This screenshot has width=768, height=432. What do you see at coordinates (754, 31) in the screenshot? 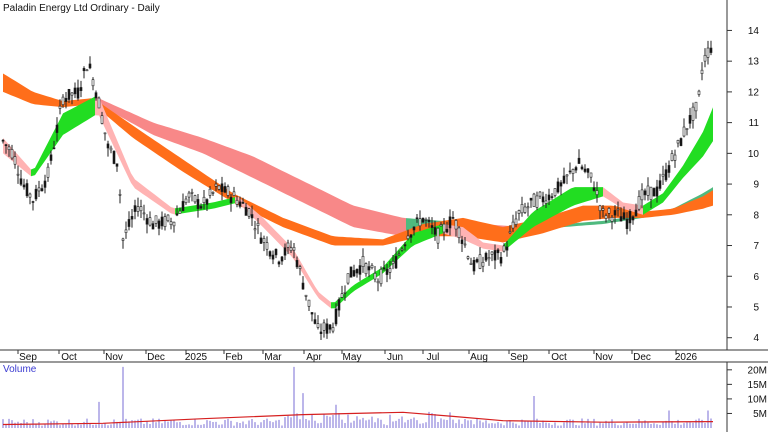
I see `y-tick-label: 14` at bounding box center [754, 31].